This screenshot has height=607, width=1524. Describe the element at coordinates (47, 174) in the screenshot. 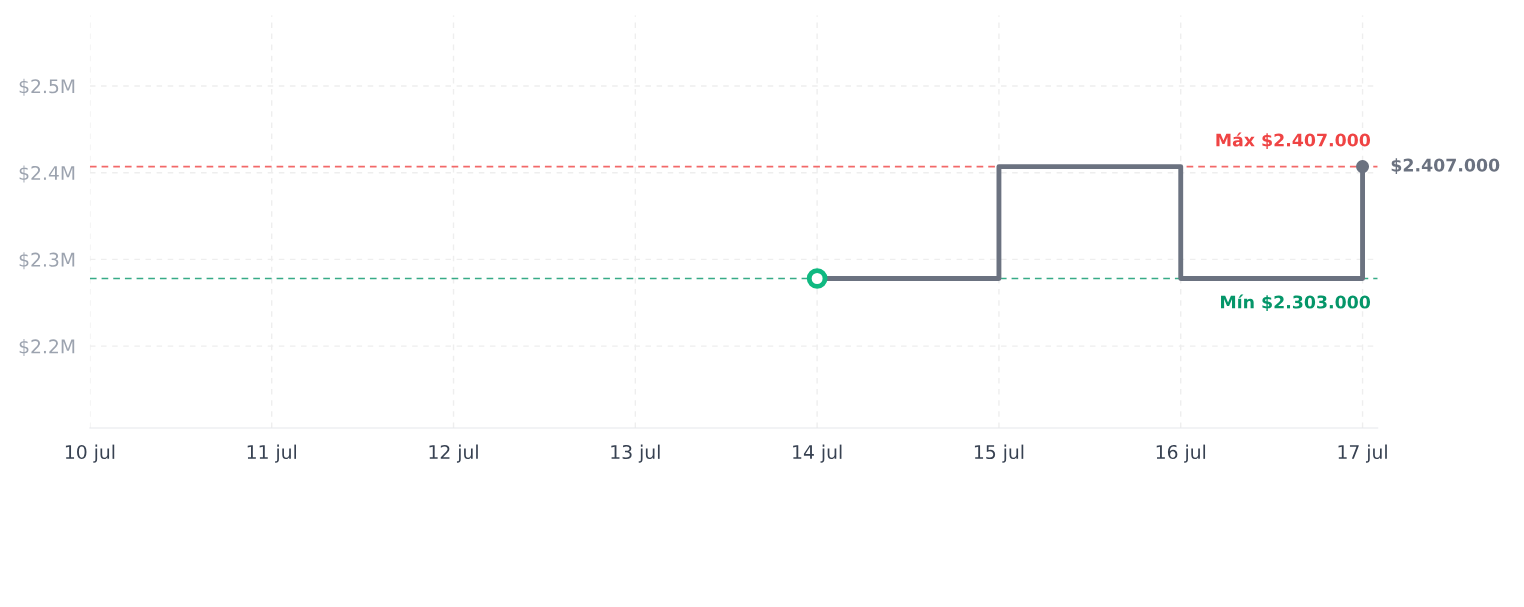

I see `y-tick-label: $2.4M` at that location.